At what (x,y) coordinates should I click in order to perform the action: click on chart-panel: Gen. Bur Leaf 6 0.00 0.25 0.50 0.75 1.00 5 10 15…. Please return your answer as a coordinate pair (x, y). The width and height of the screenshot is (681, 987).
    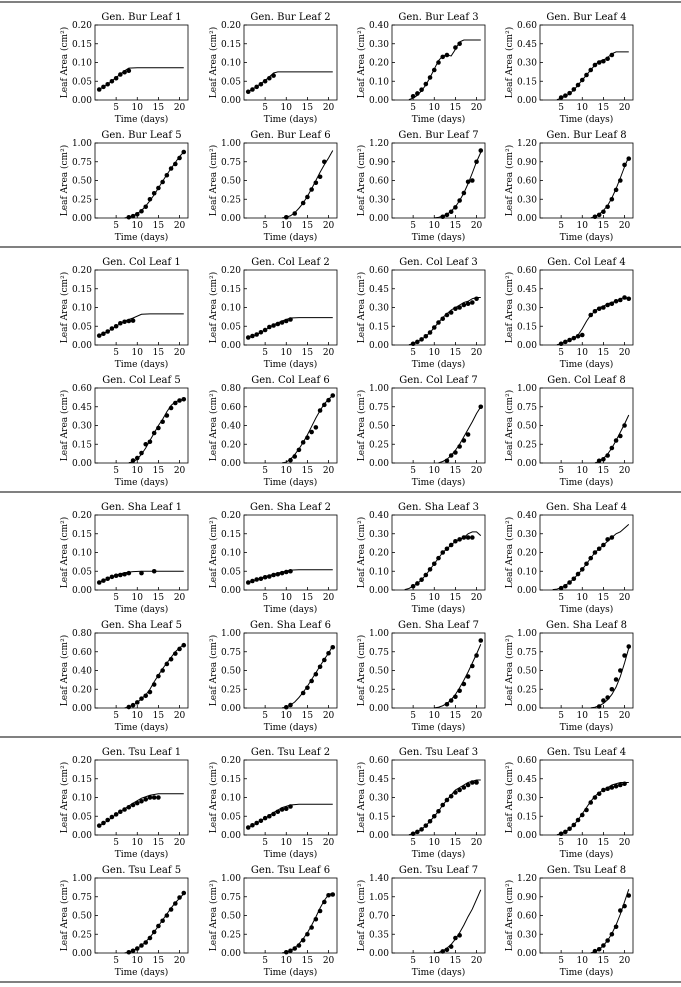
    Looking at the image, I should click on (273, 186).